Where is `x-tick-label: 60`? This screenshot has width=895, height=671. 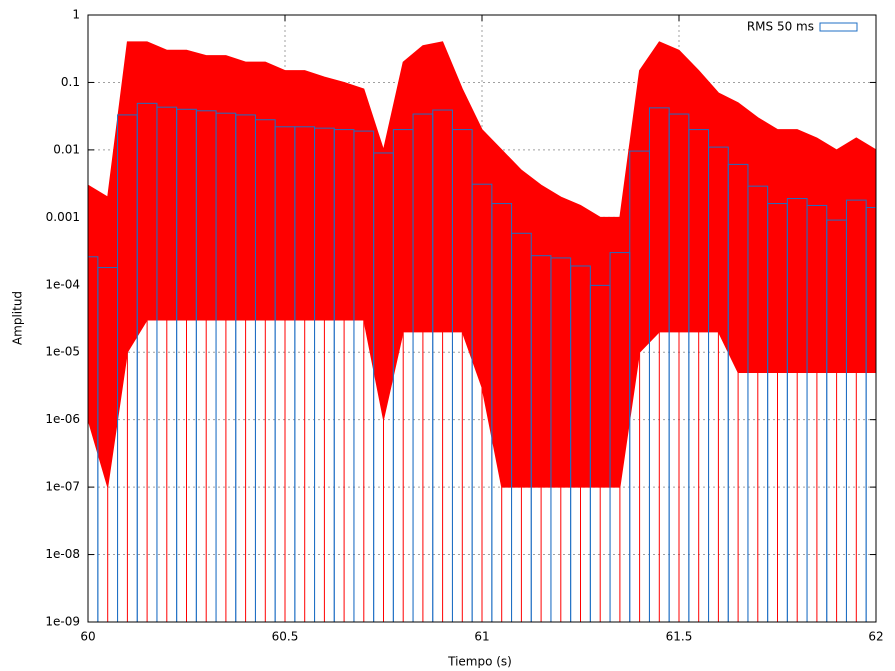 x-tick-label: 60 is located at coordinates (87, 637).